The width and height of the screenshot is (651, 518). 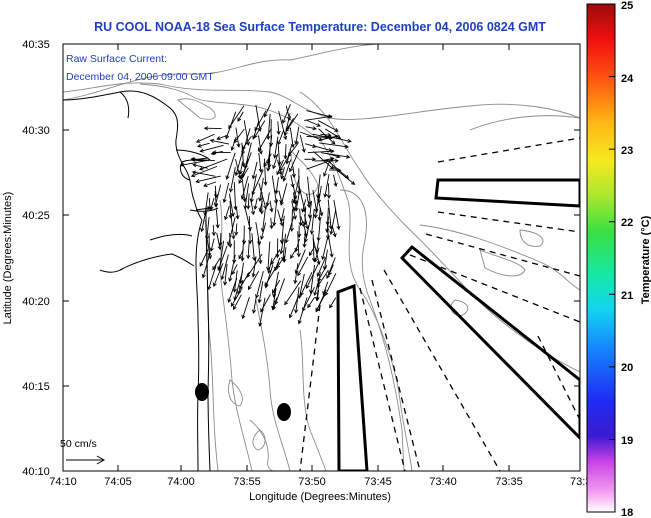 What do you see at coordinates (443, 482) in the screenshot?
I see `x-tick-label: 73:40` at bounding box center [443, 482].